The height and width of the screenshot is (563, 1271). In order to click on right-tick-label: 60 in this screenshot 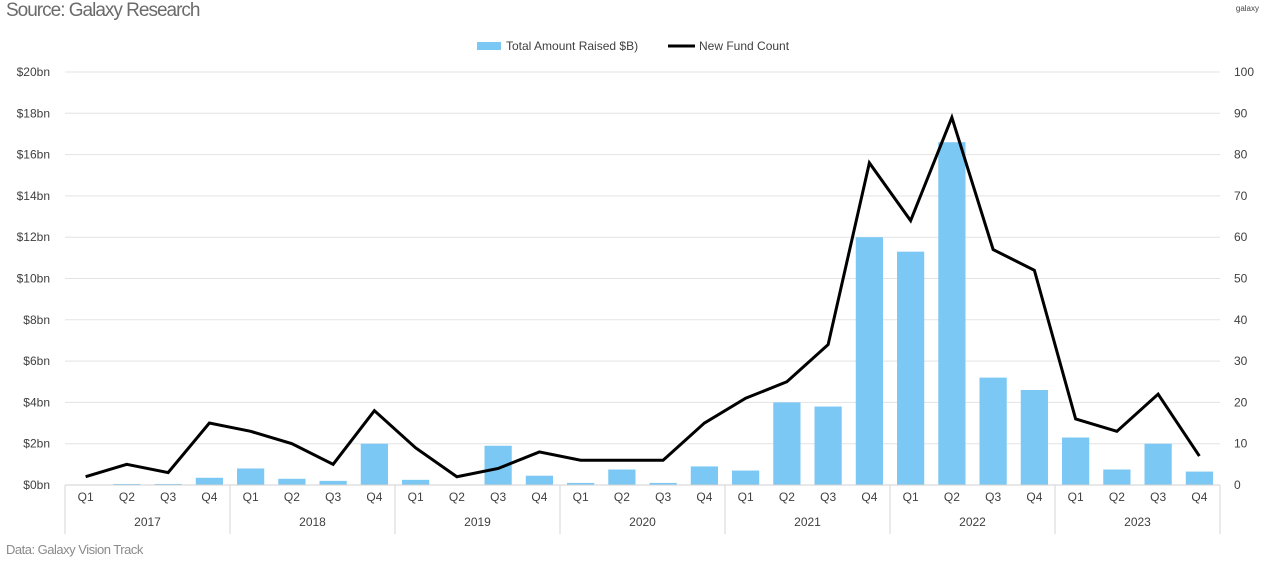, I will do `click(1241, 237)`.